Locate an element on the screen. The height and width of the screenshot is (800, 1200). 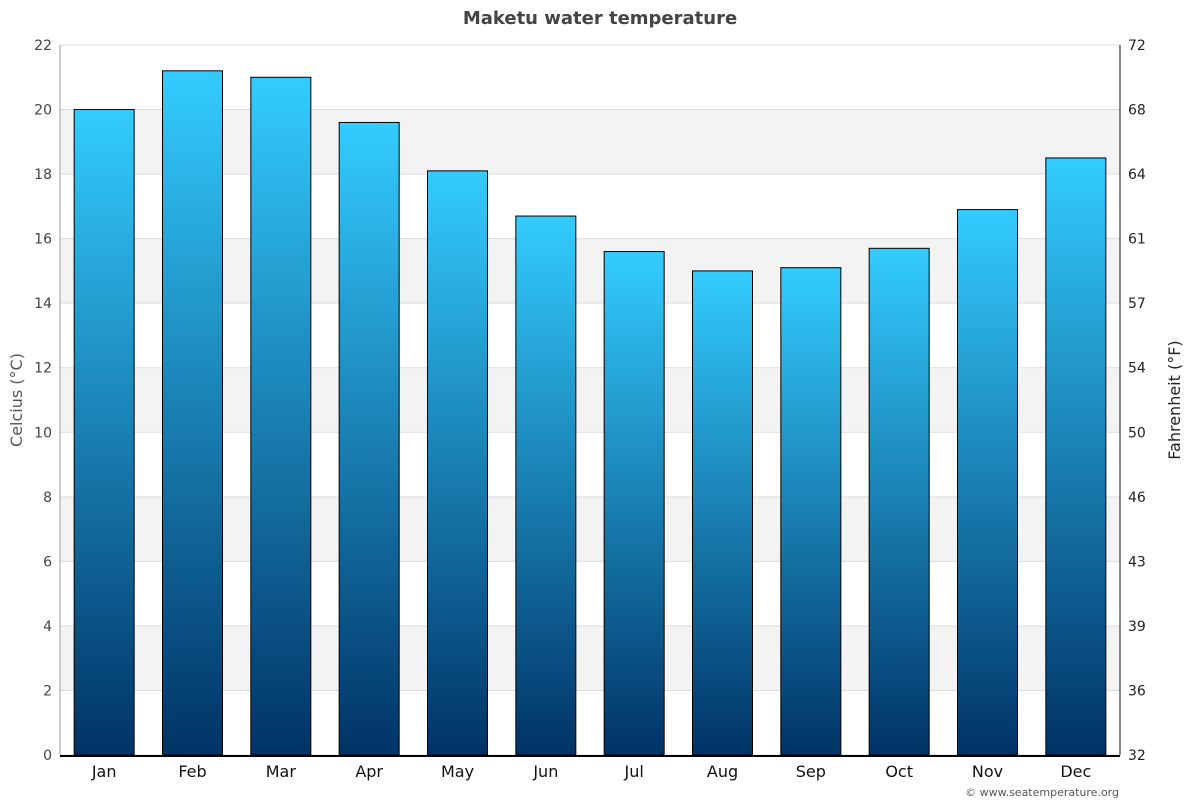
x-tick-label: Apr is located at coordinates (369, 771).